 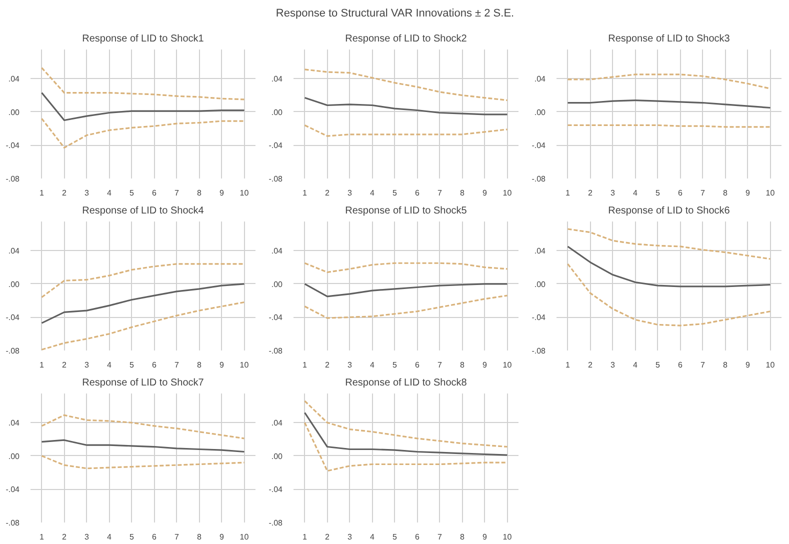 What do you see at coordinates (669, 39) in the screenshot?
I see `chart-title: Response of LID to Shock3` at bounding box center [669, 39].